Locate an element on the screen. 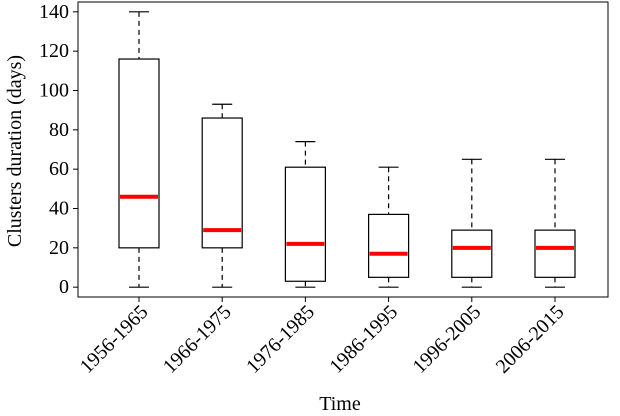  y-tick-label: 80 is located at coordinates (59, 130).